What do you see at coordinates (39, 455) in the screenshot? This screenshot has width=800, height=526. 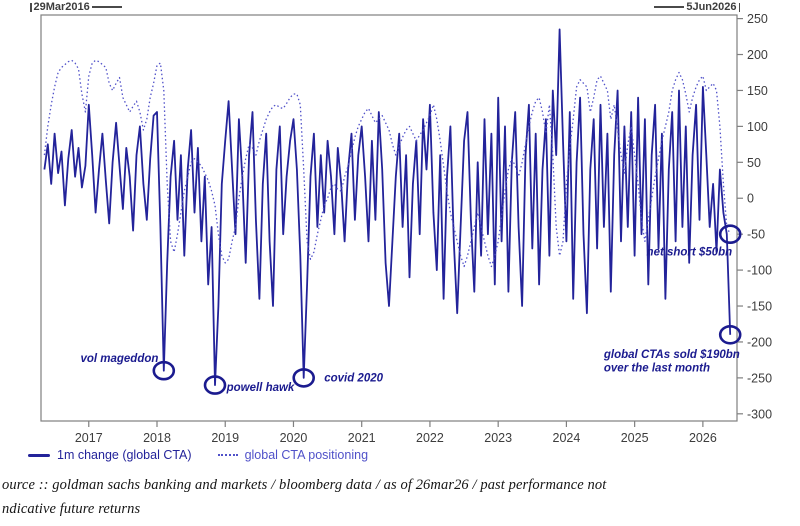 I see `solid-line-swatch-icon` at bounding box center [39, 455].